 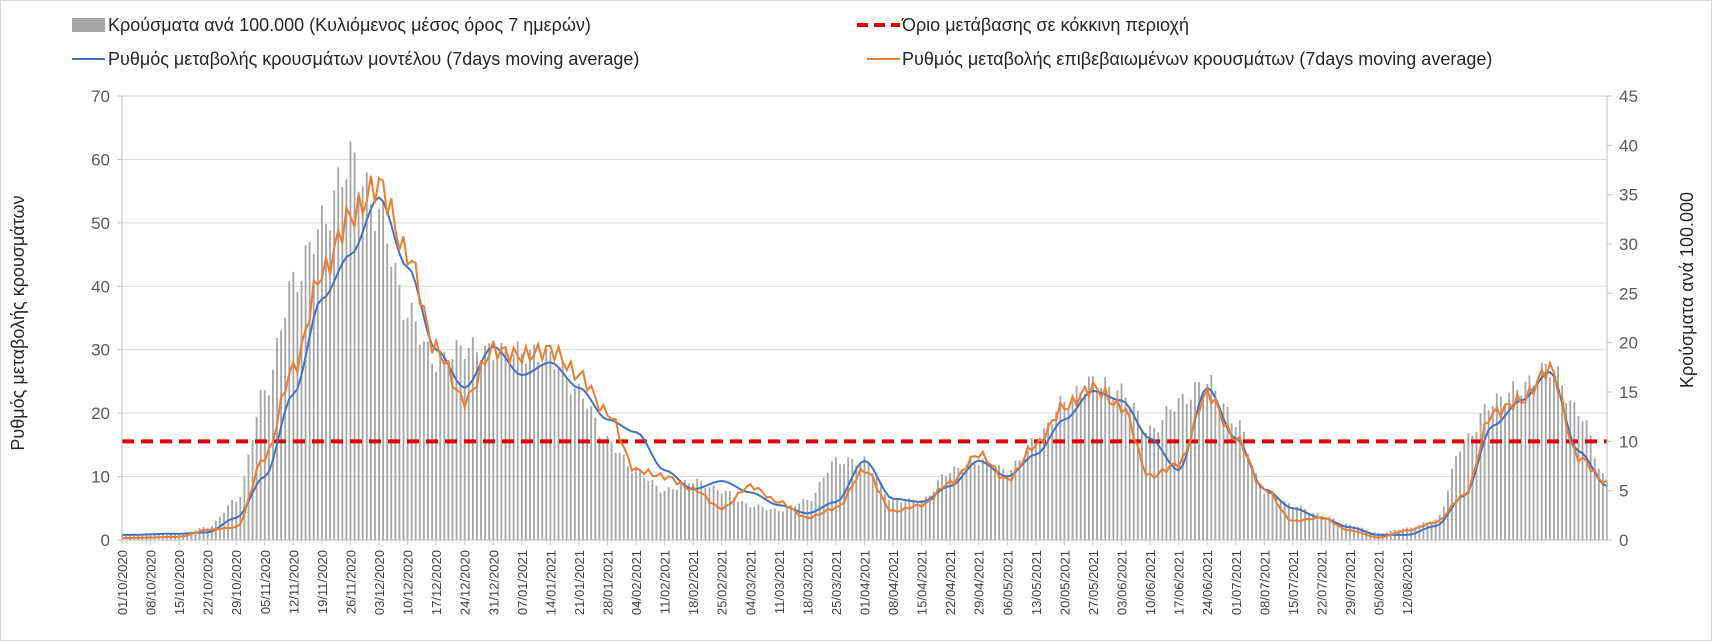 I want to click on x-tick-label: 08/07/2021, so click(x=1264, y=582).